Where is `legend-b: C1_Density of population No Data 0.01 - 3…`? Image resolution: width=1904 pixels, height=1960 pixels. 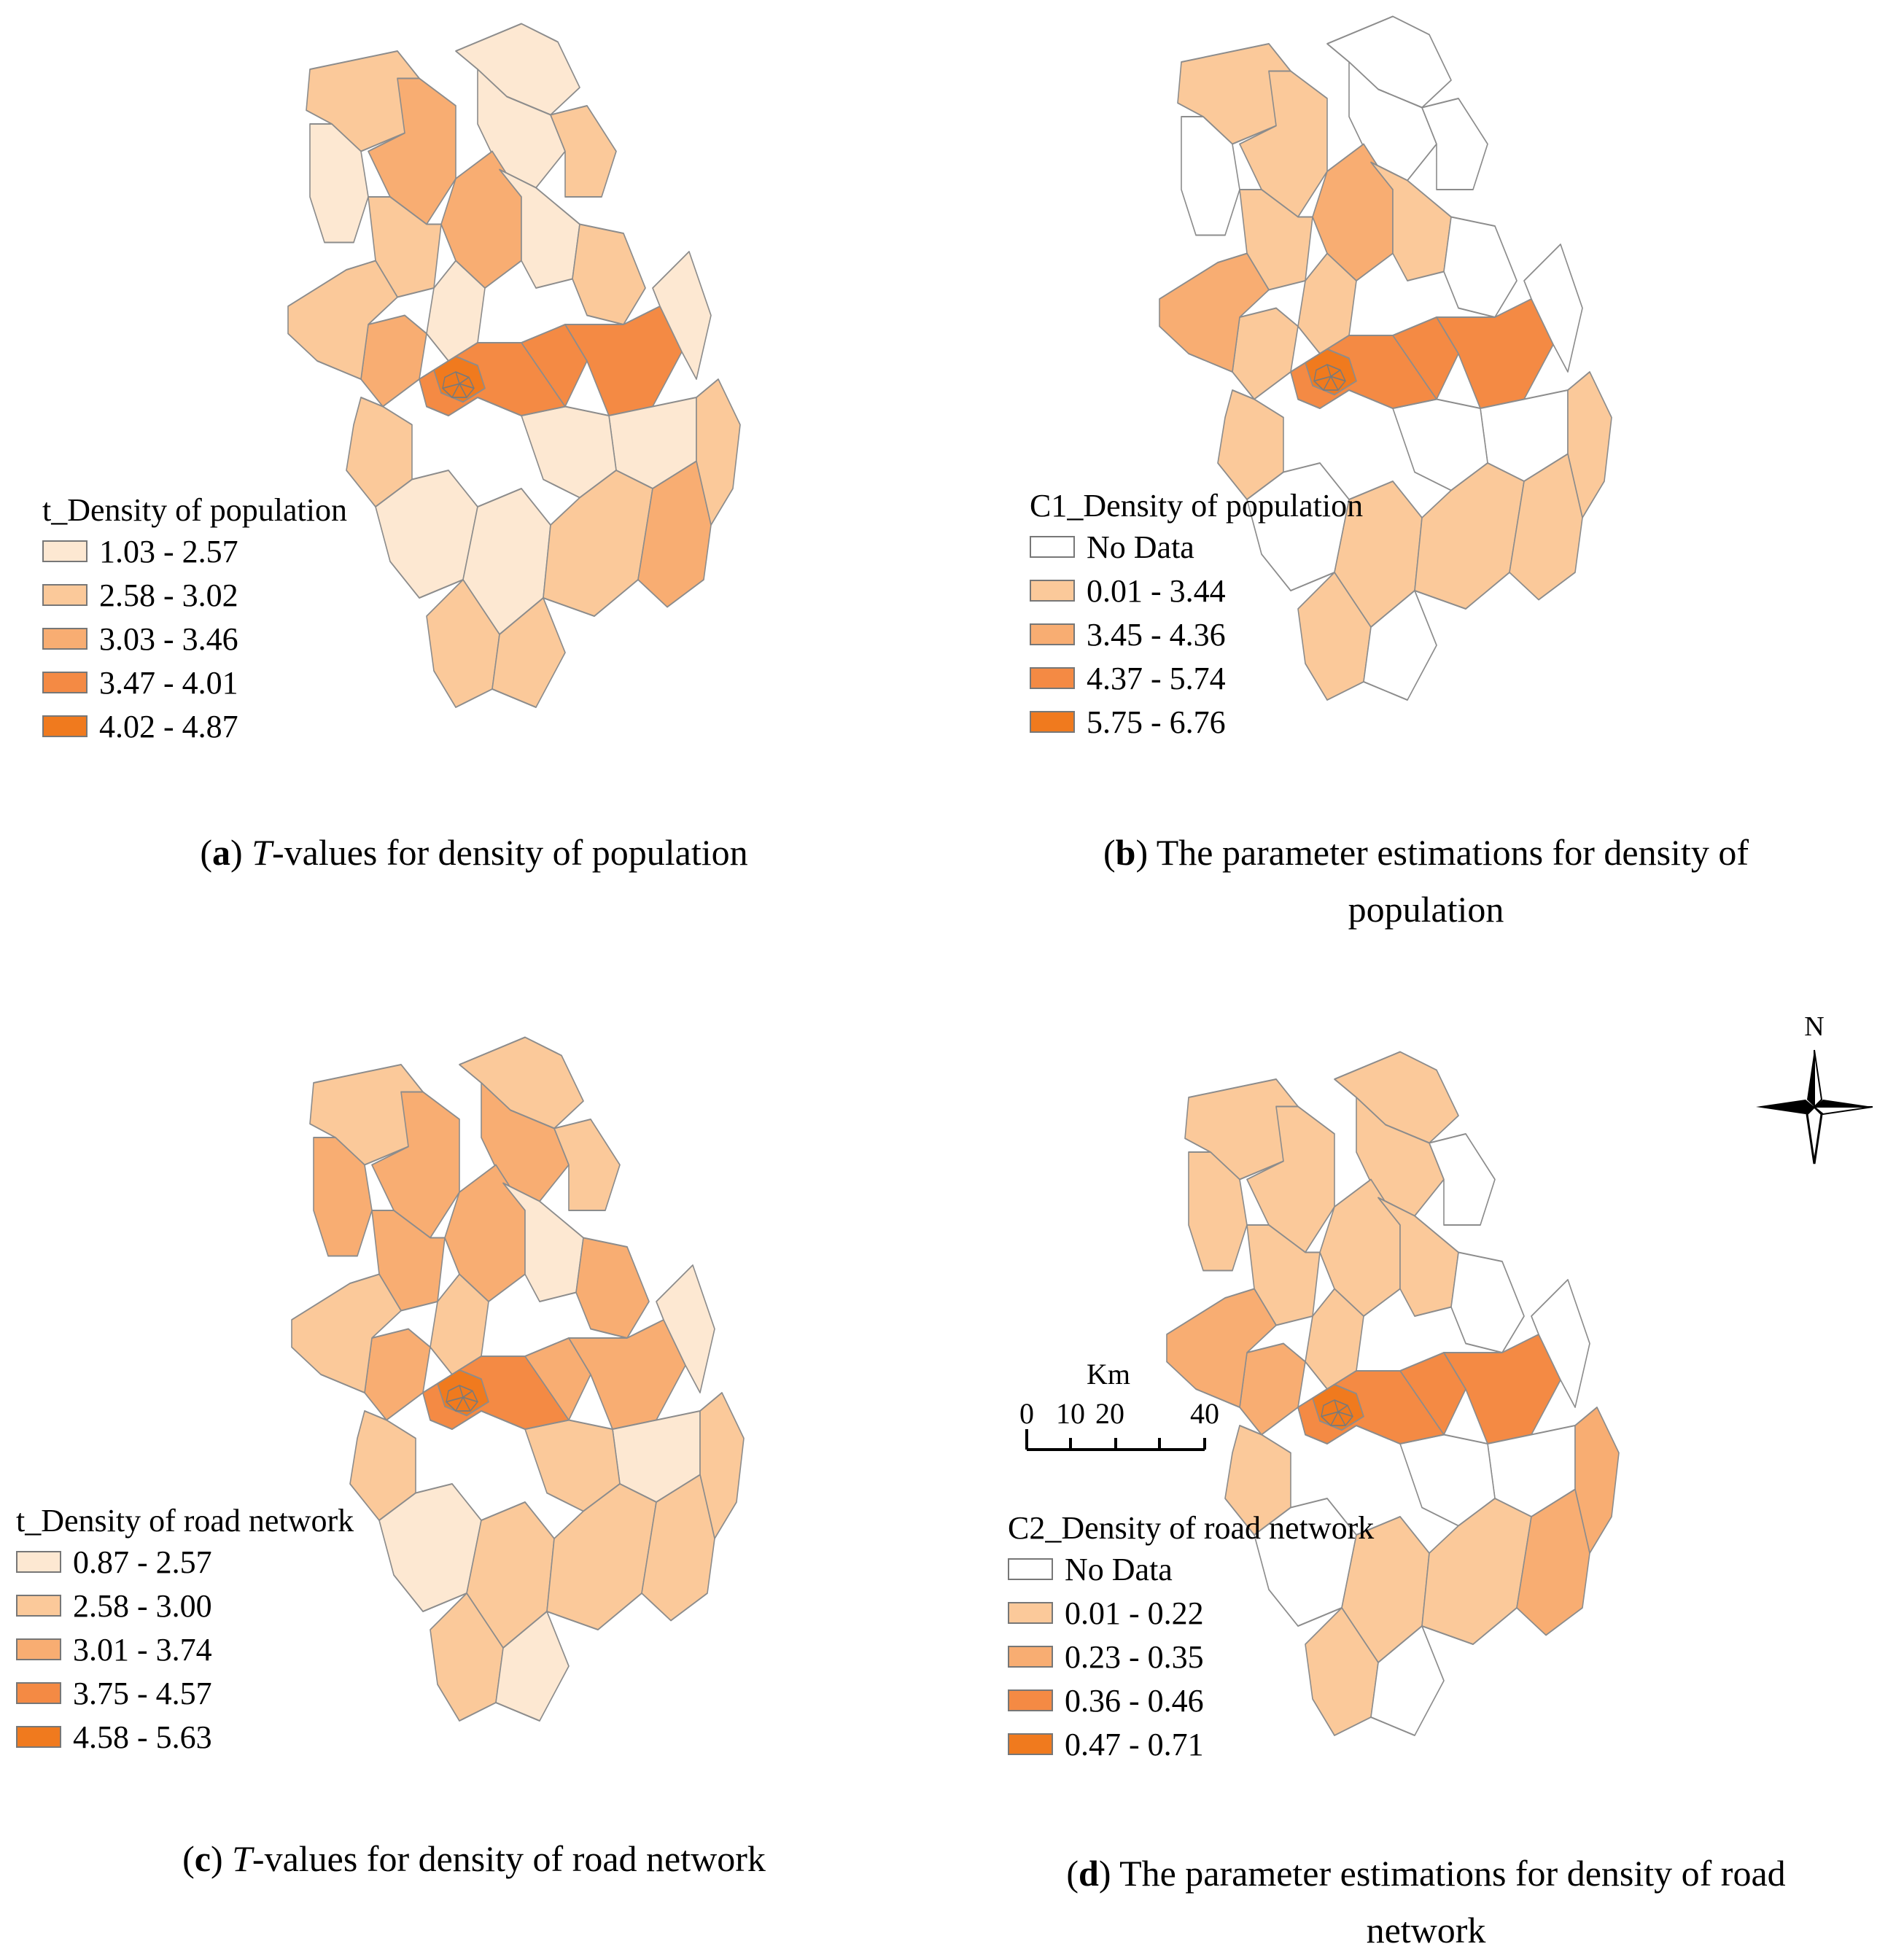 legend-b: C1_Density of population No Data 0.01 - 3… is located at coordinates (1197, 615).